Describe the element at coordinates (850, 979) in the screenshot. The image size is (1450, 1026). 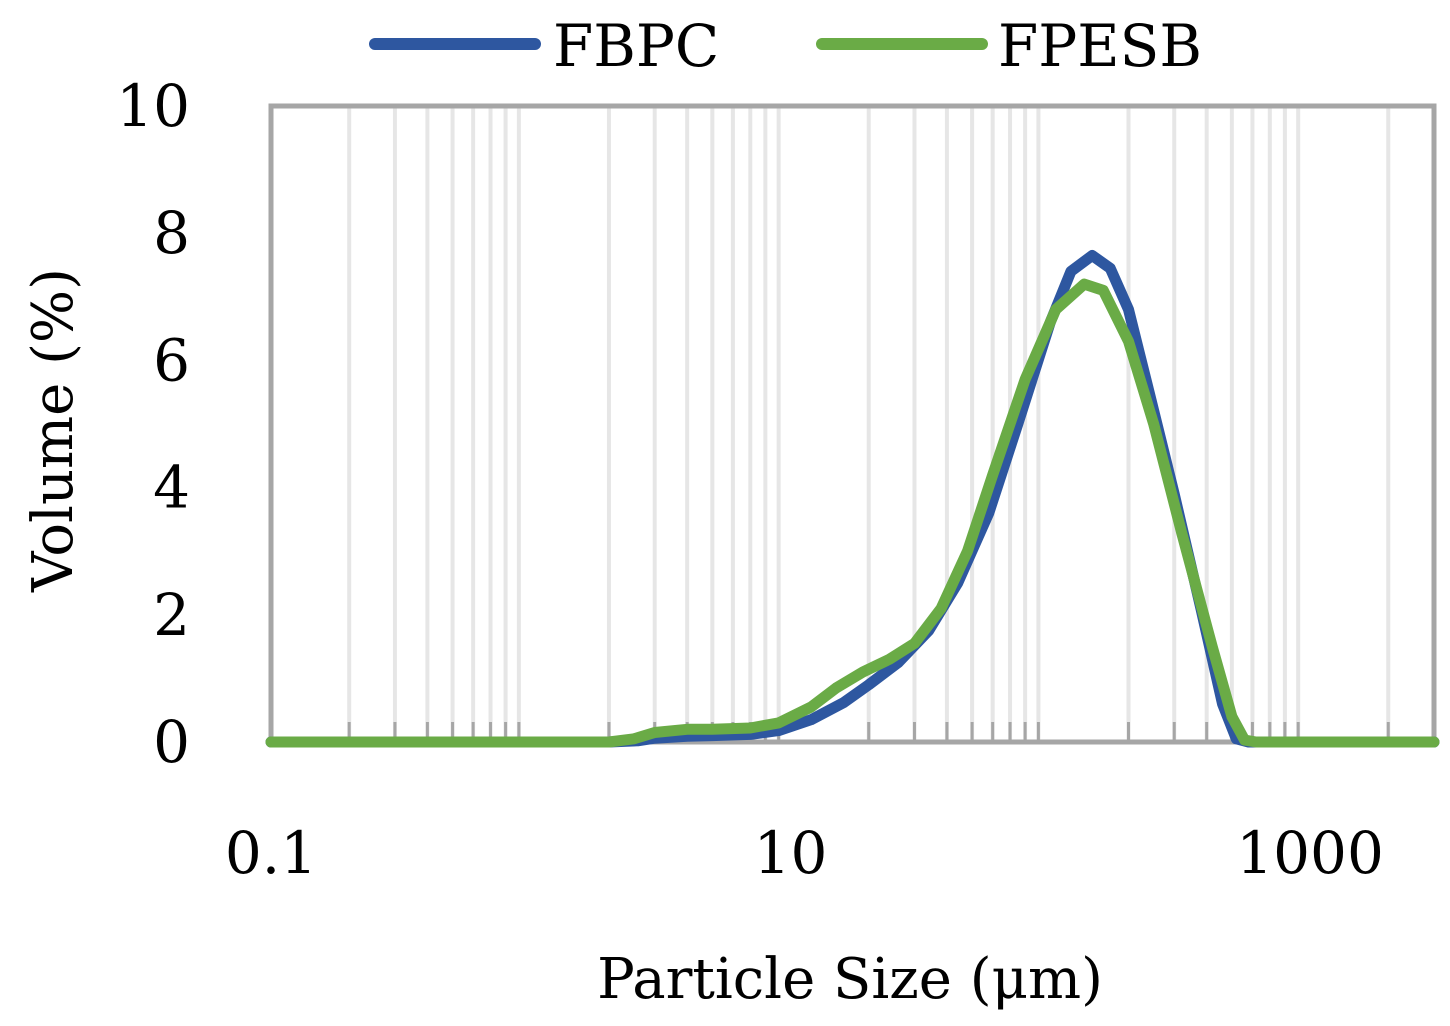
I see `x-axis-title: Particle Size (μm)` at that location.